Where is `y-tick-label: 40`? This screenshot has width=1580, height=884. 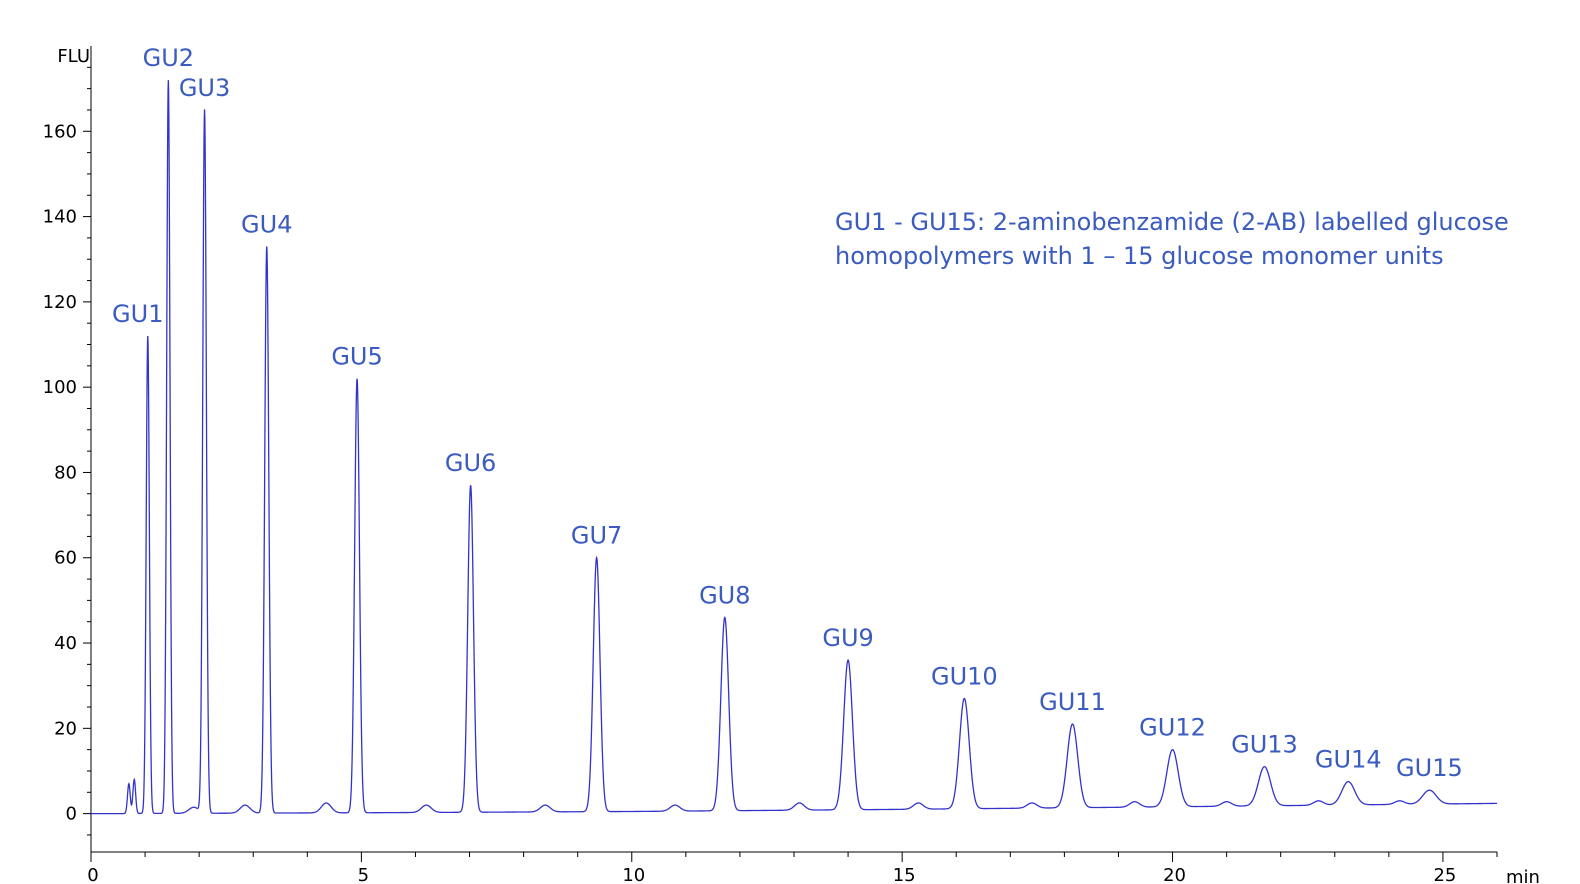 y-tick-label: 40 is located at coordinates (65, 643).